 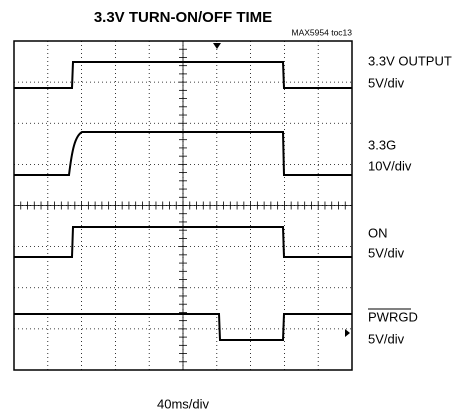 I want to click on trace-output, so click(x=183, y=75).